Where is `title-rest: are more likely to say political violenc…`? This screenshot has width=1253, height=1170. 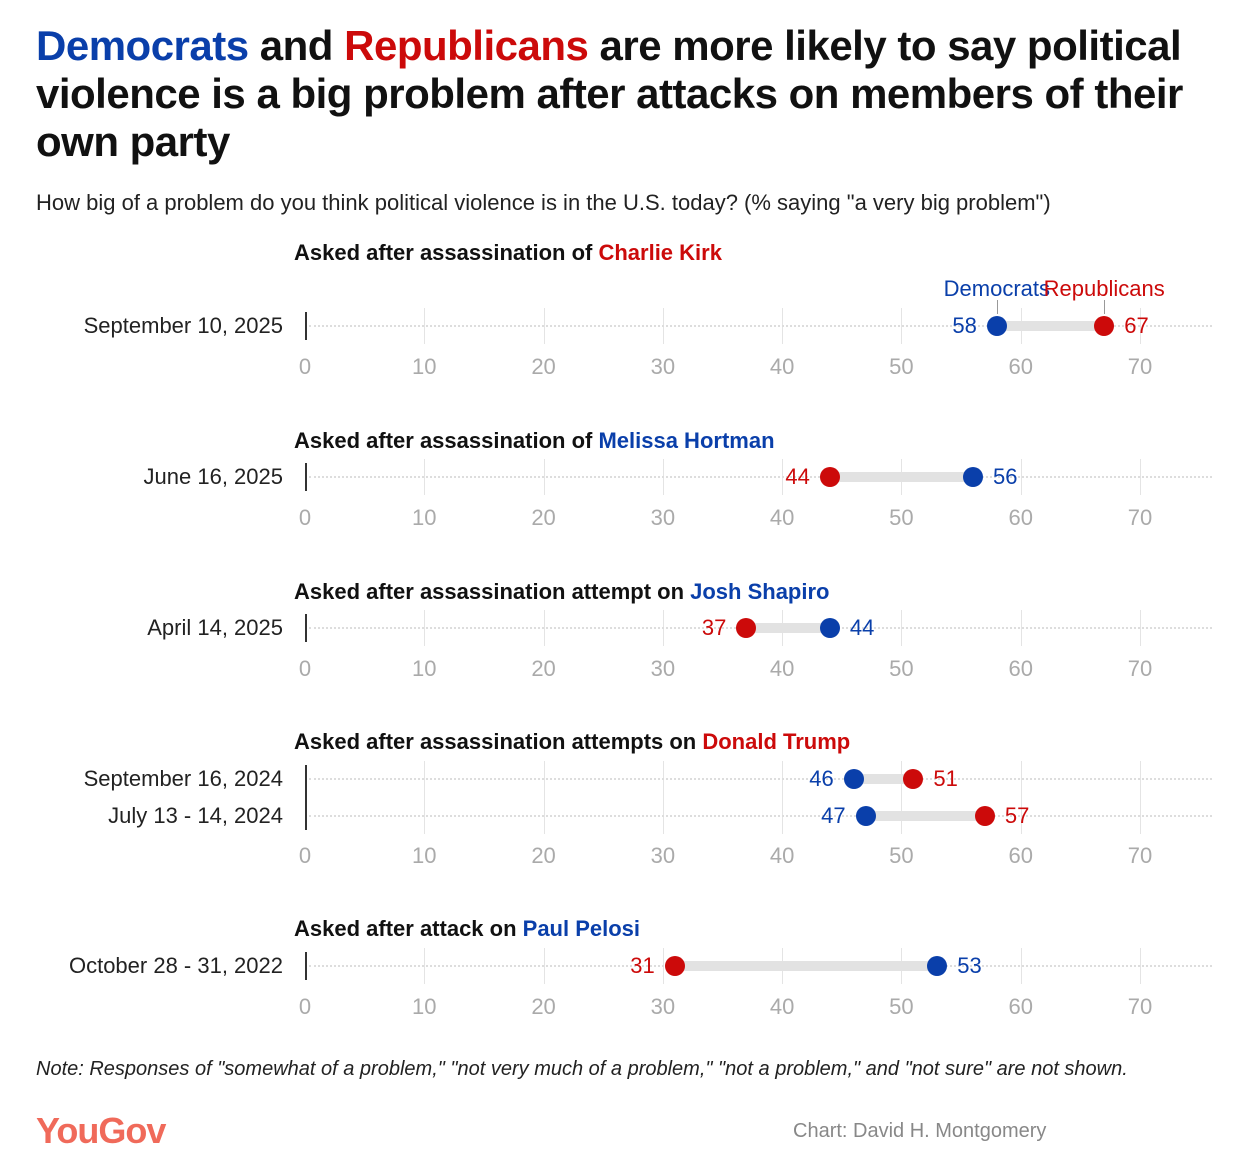 title-rest: are more likely to say political violenc… is located at coordinates (609, 93).